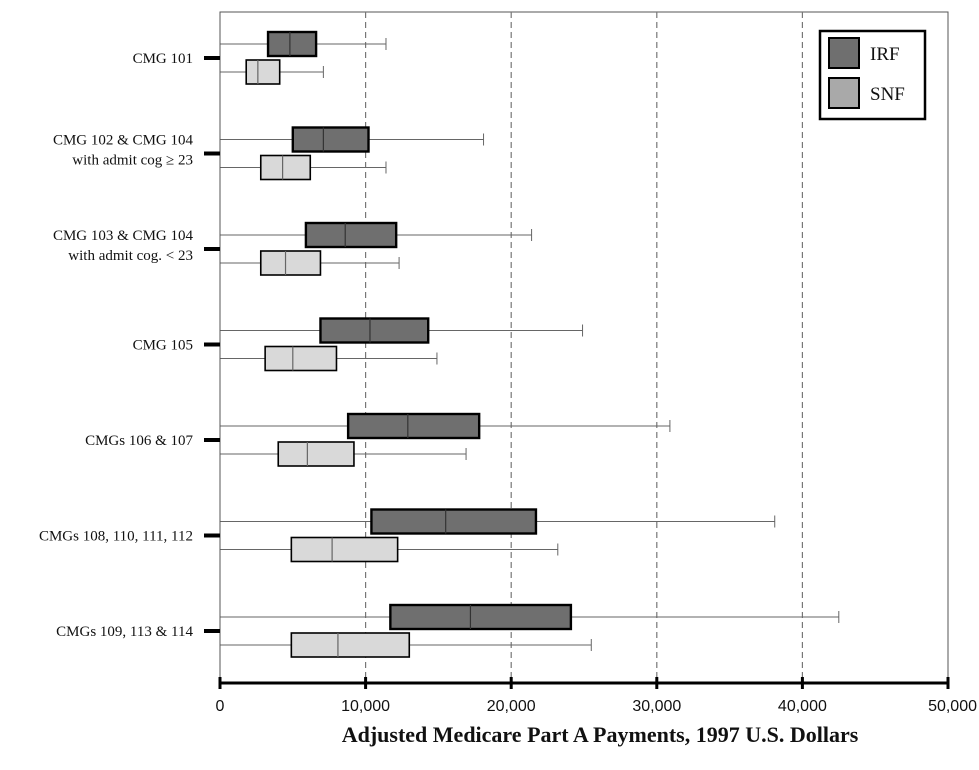 The width and height of the screenshot is (979, 770). What do you see at coordinates (163, 346) in the screenshot?
I see `category-label: CMG 105` at bounding box center [163, 346].